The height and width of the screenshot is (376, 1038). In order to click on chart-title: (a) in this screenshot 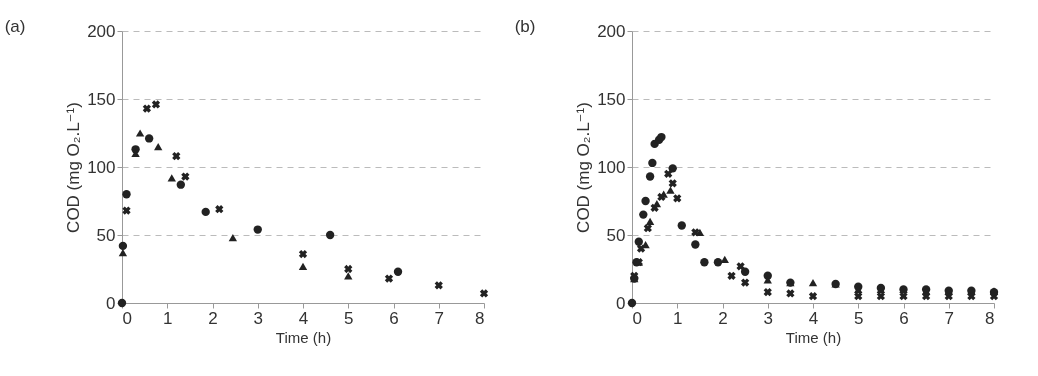, I will do `click(15, 26)`.